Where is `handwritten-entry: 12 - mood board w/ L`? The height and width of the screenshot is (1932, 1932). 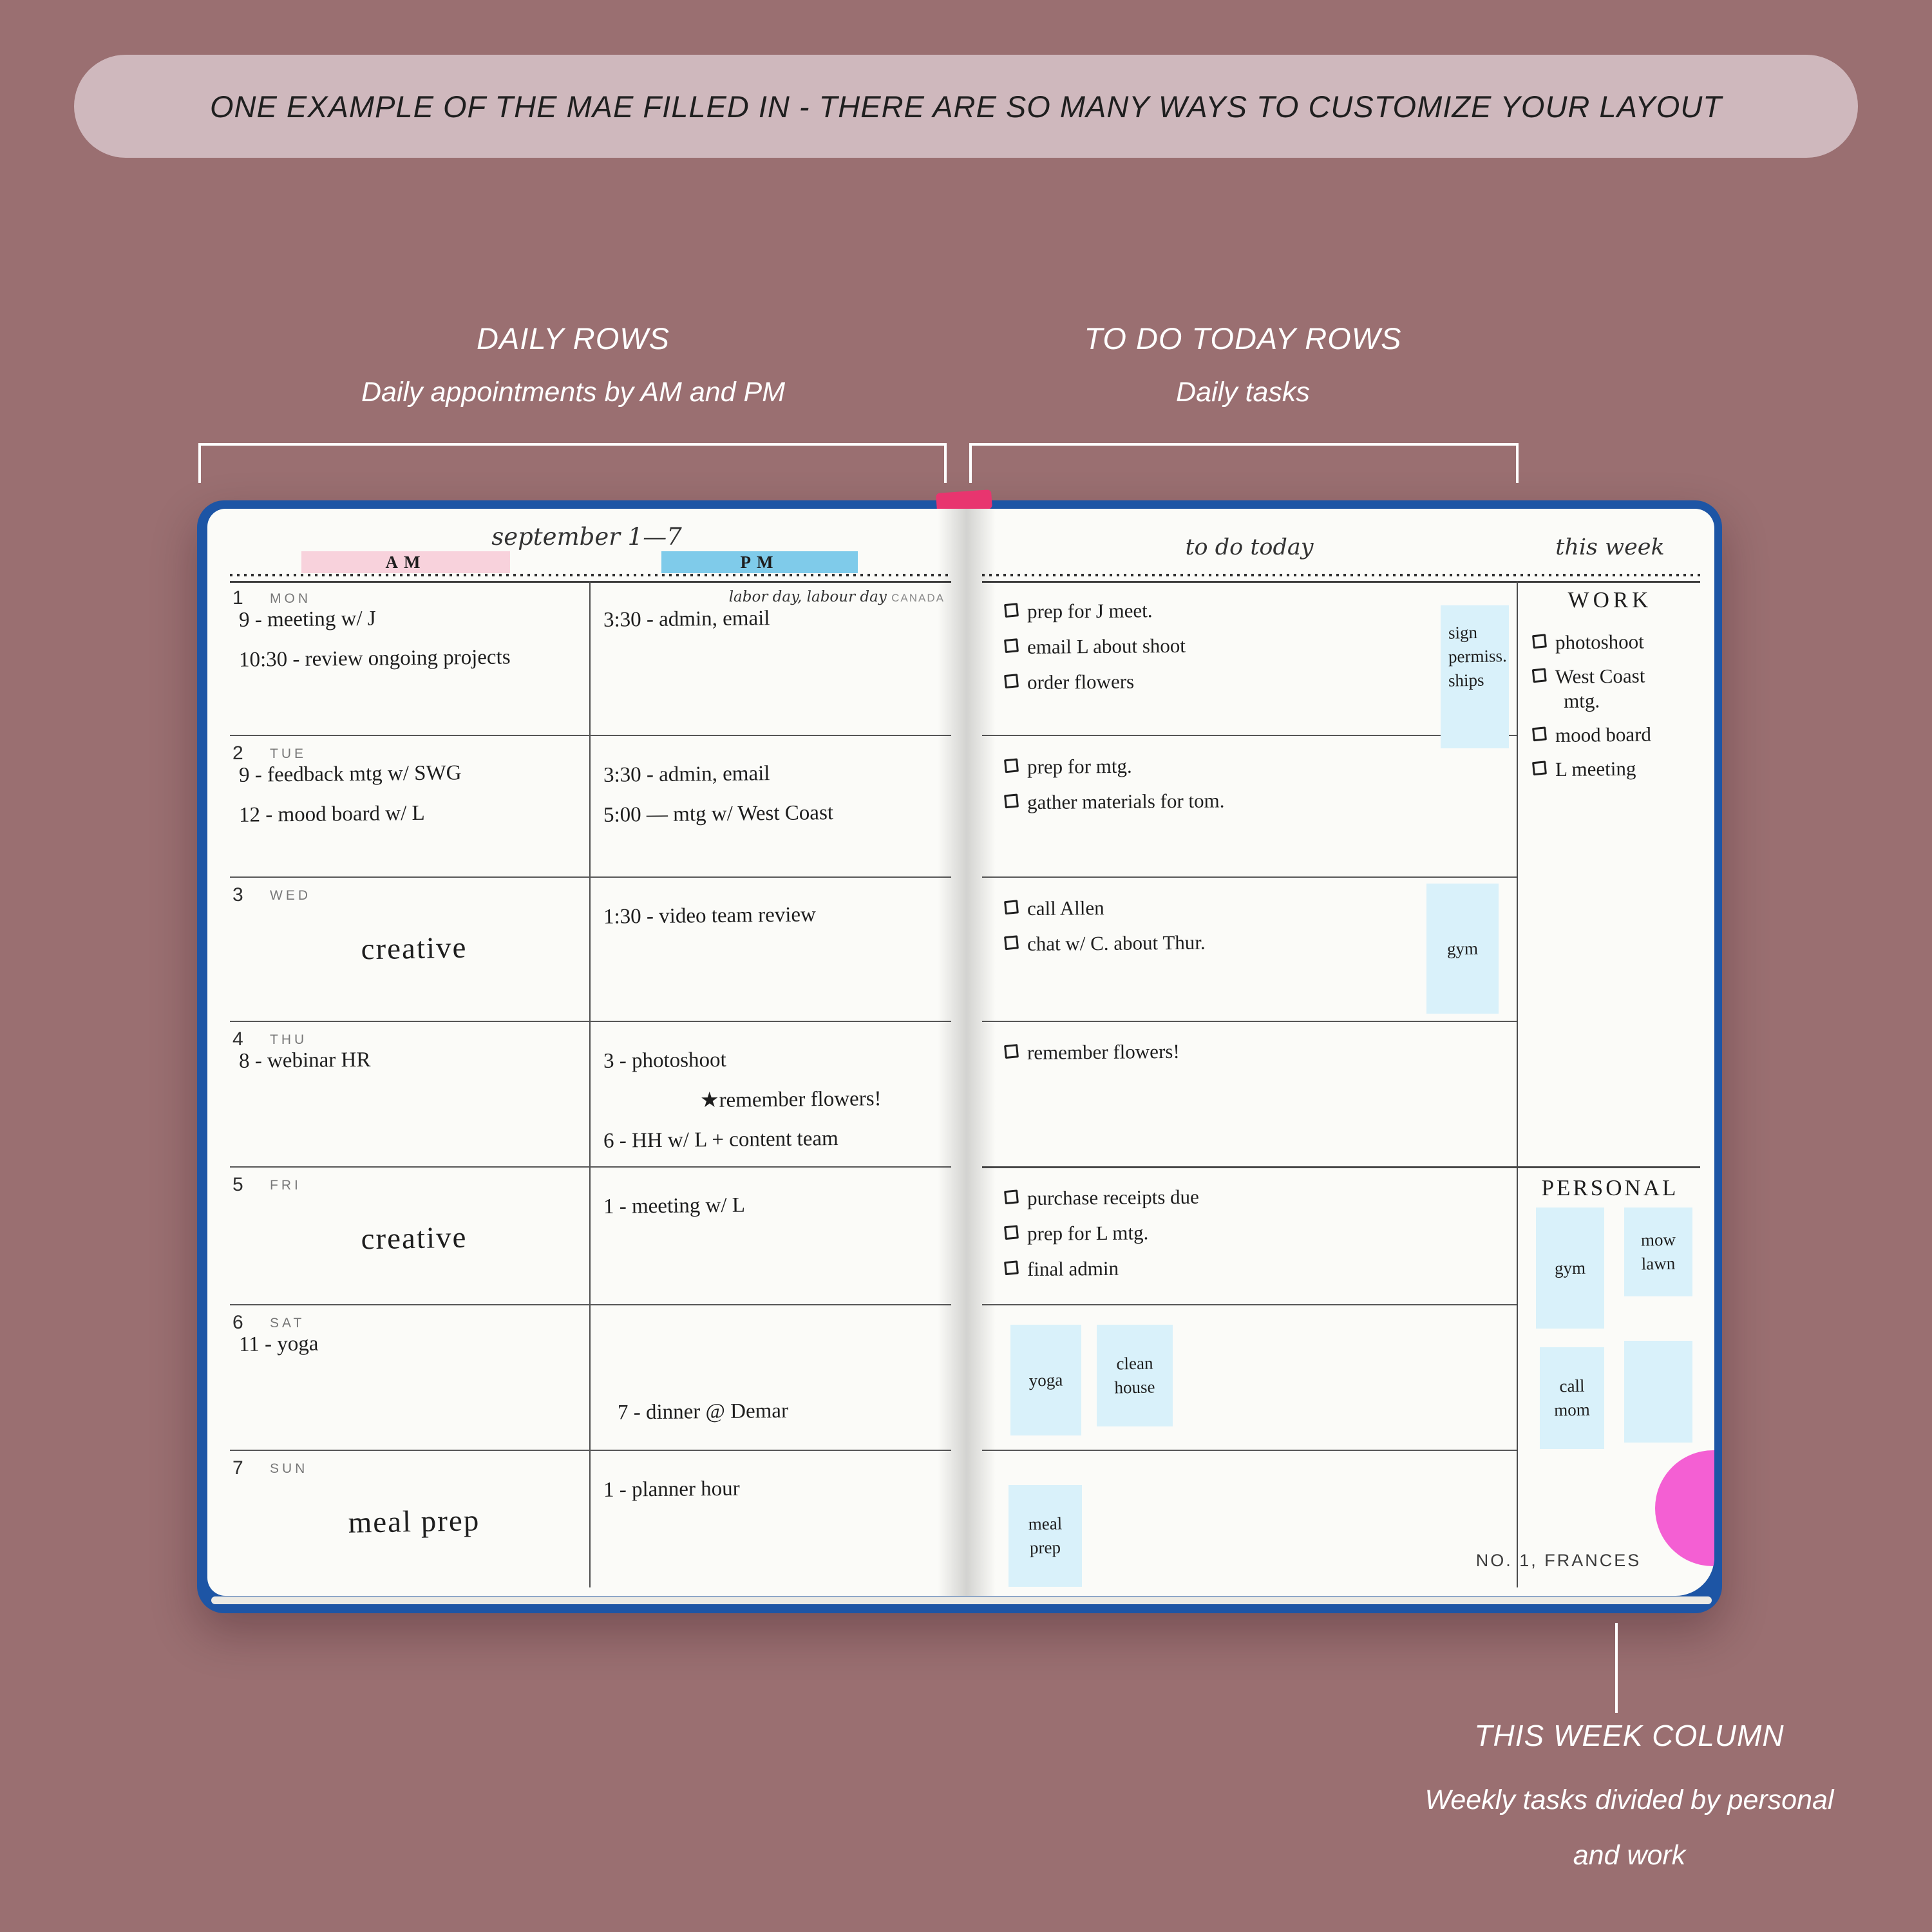 handwritten-entry: 12 - mood board w/ L is located at coordinates (332, 814).